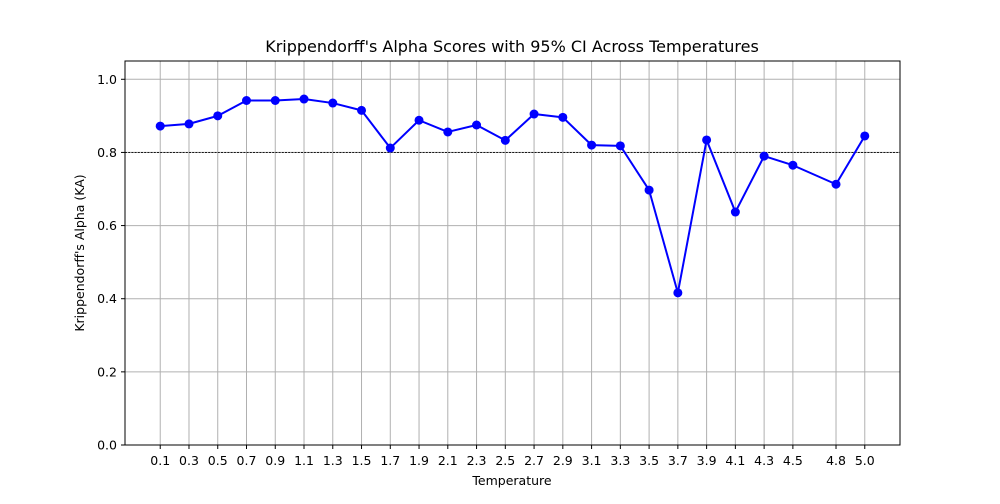 This screenshot has height=504, width=1000. I want to click on x-tick-label: 0.9, so click(275, 460).